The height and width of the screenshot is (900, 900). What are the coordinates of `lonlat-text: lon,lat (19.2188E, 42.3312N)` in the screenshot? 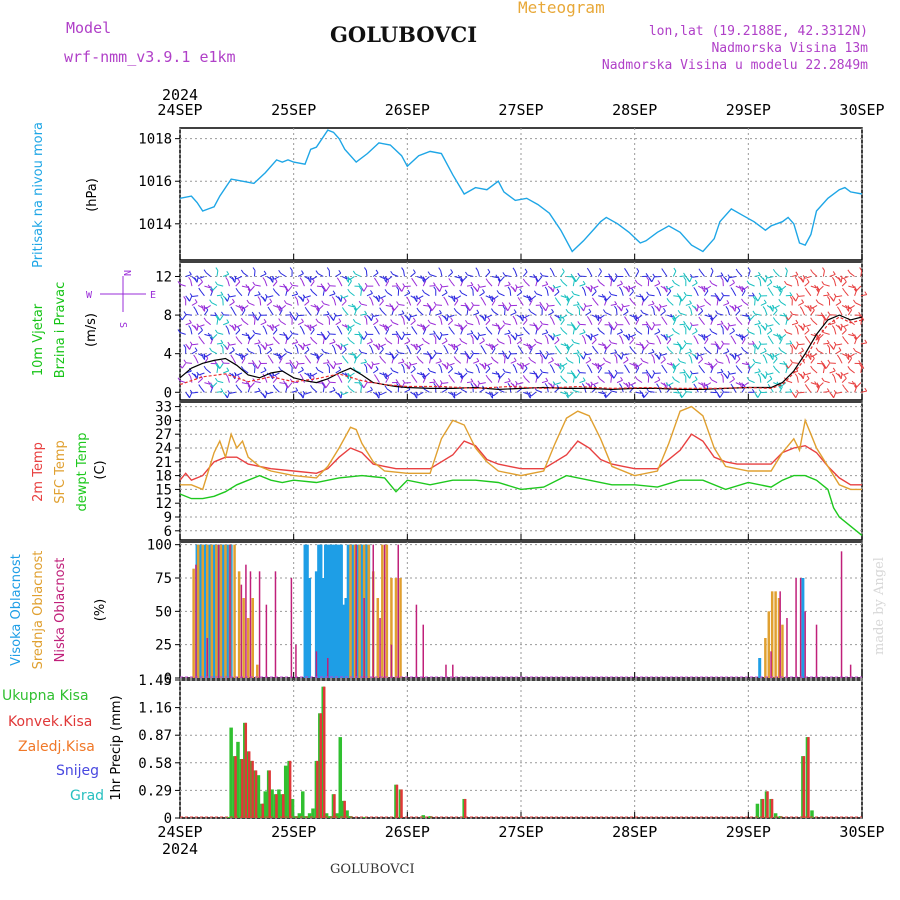 It's located at (758, 31).